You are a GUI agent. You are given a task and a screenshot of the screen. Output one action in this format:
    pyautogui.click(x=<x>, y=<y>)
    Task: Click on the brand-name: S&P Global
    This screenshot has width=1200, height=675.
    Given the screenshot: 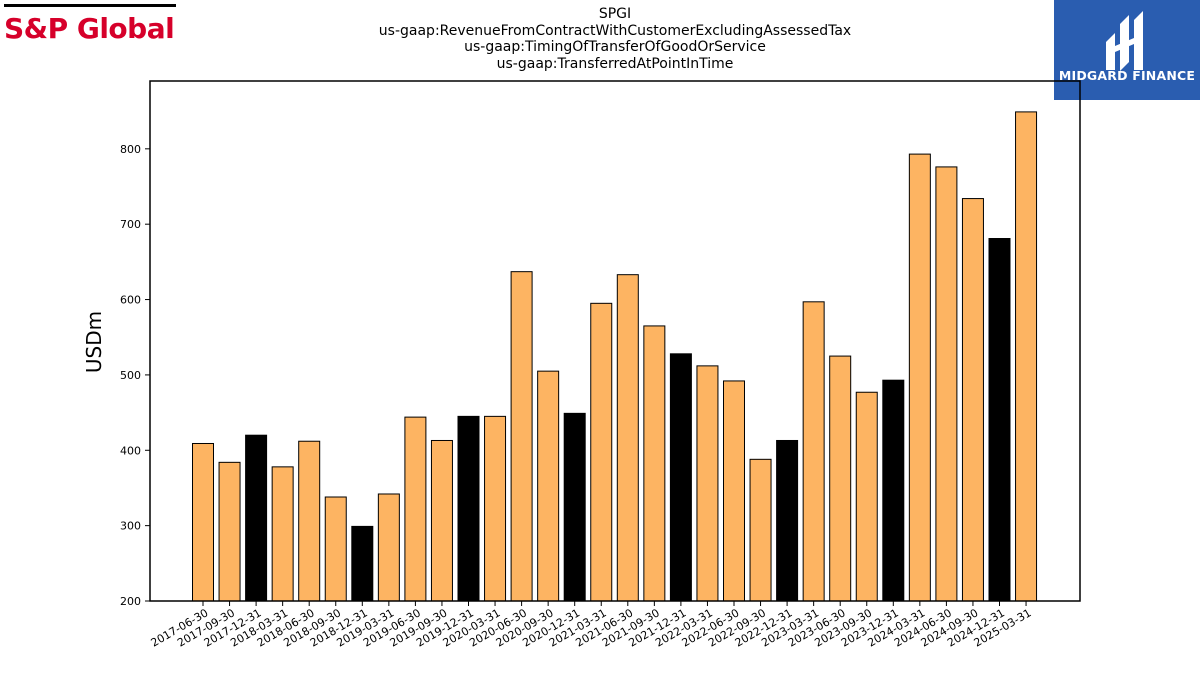 What is the action you would take?
    pyautogui.click(x=89, y=28)
    